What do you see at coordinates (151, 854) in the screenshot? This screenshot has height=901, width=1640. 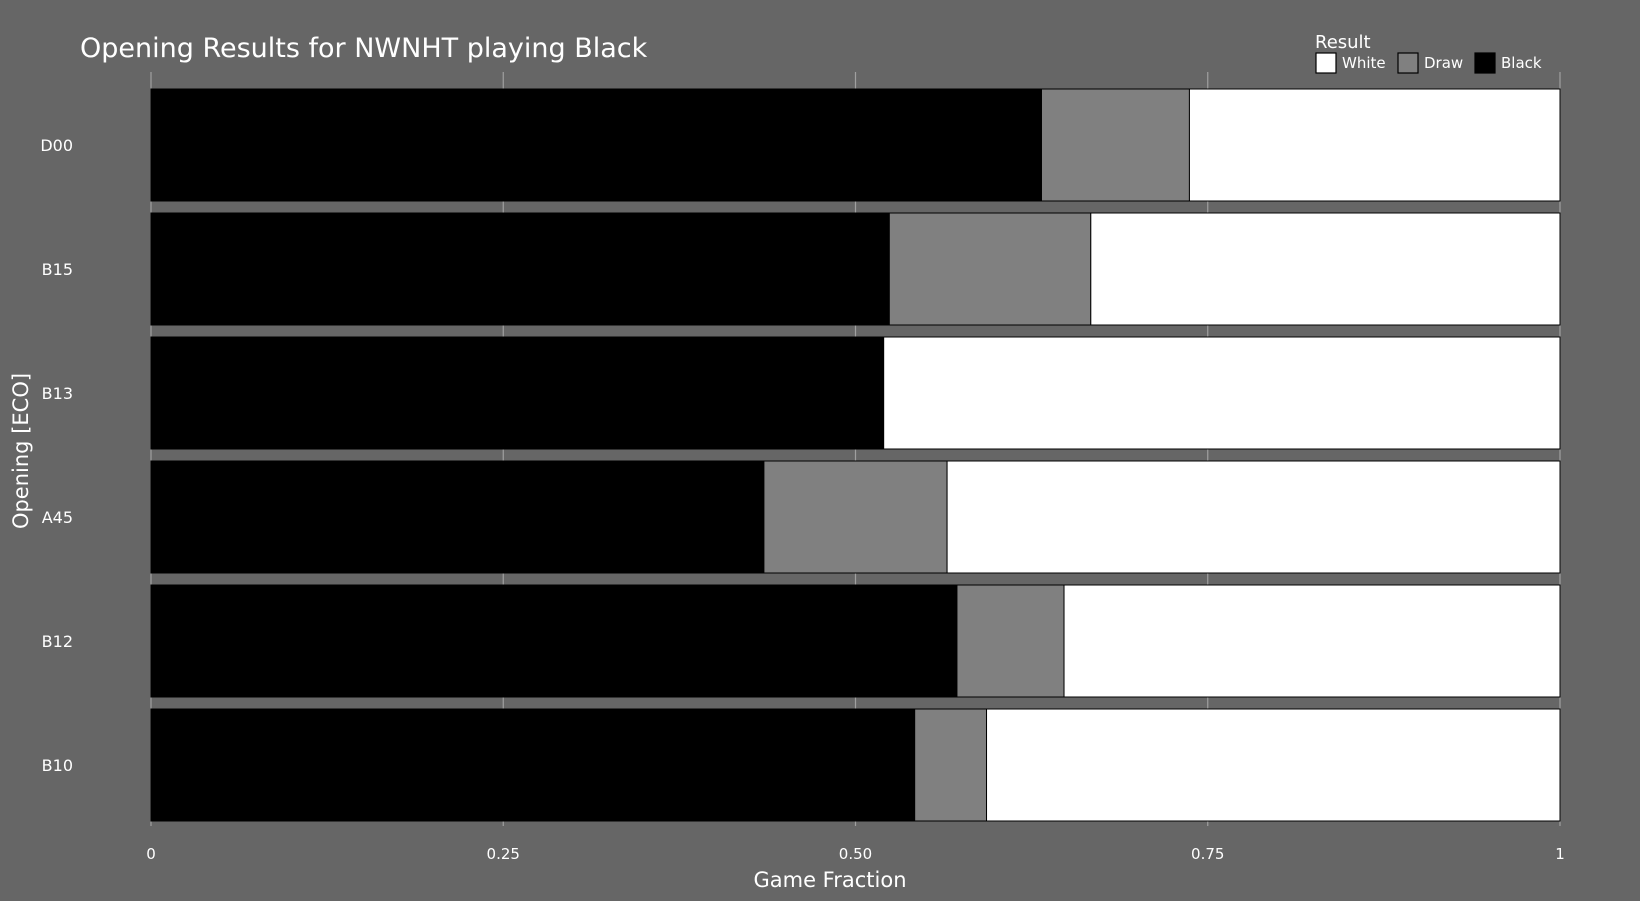 I see `x-tick-label: 0` at bounding box center [151, 854].